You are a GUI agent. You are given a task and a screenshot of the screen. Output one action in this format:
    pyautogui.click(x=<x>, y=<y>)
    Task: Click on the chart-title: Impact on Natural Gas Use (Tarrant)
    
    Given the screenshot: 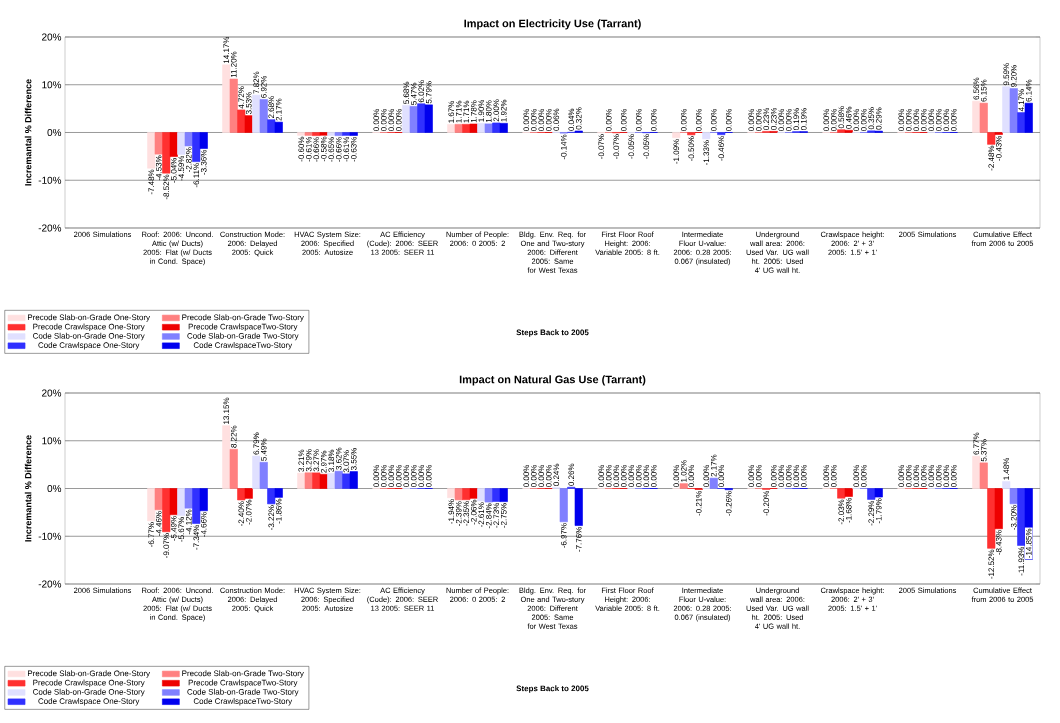 What is the action you would take?
    pyautogui.click(x=552, y=380)
    